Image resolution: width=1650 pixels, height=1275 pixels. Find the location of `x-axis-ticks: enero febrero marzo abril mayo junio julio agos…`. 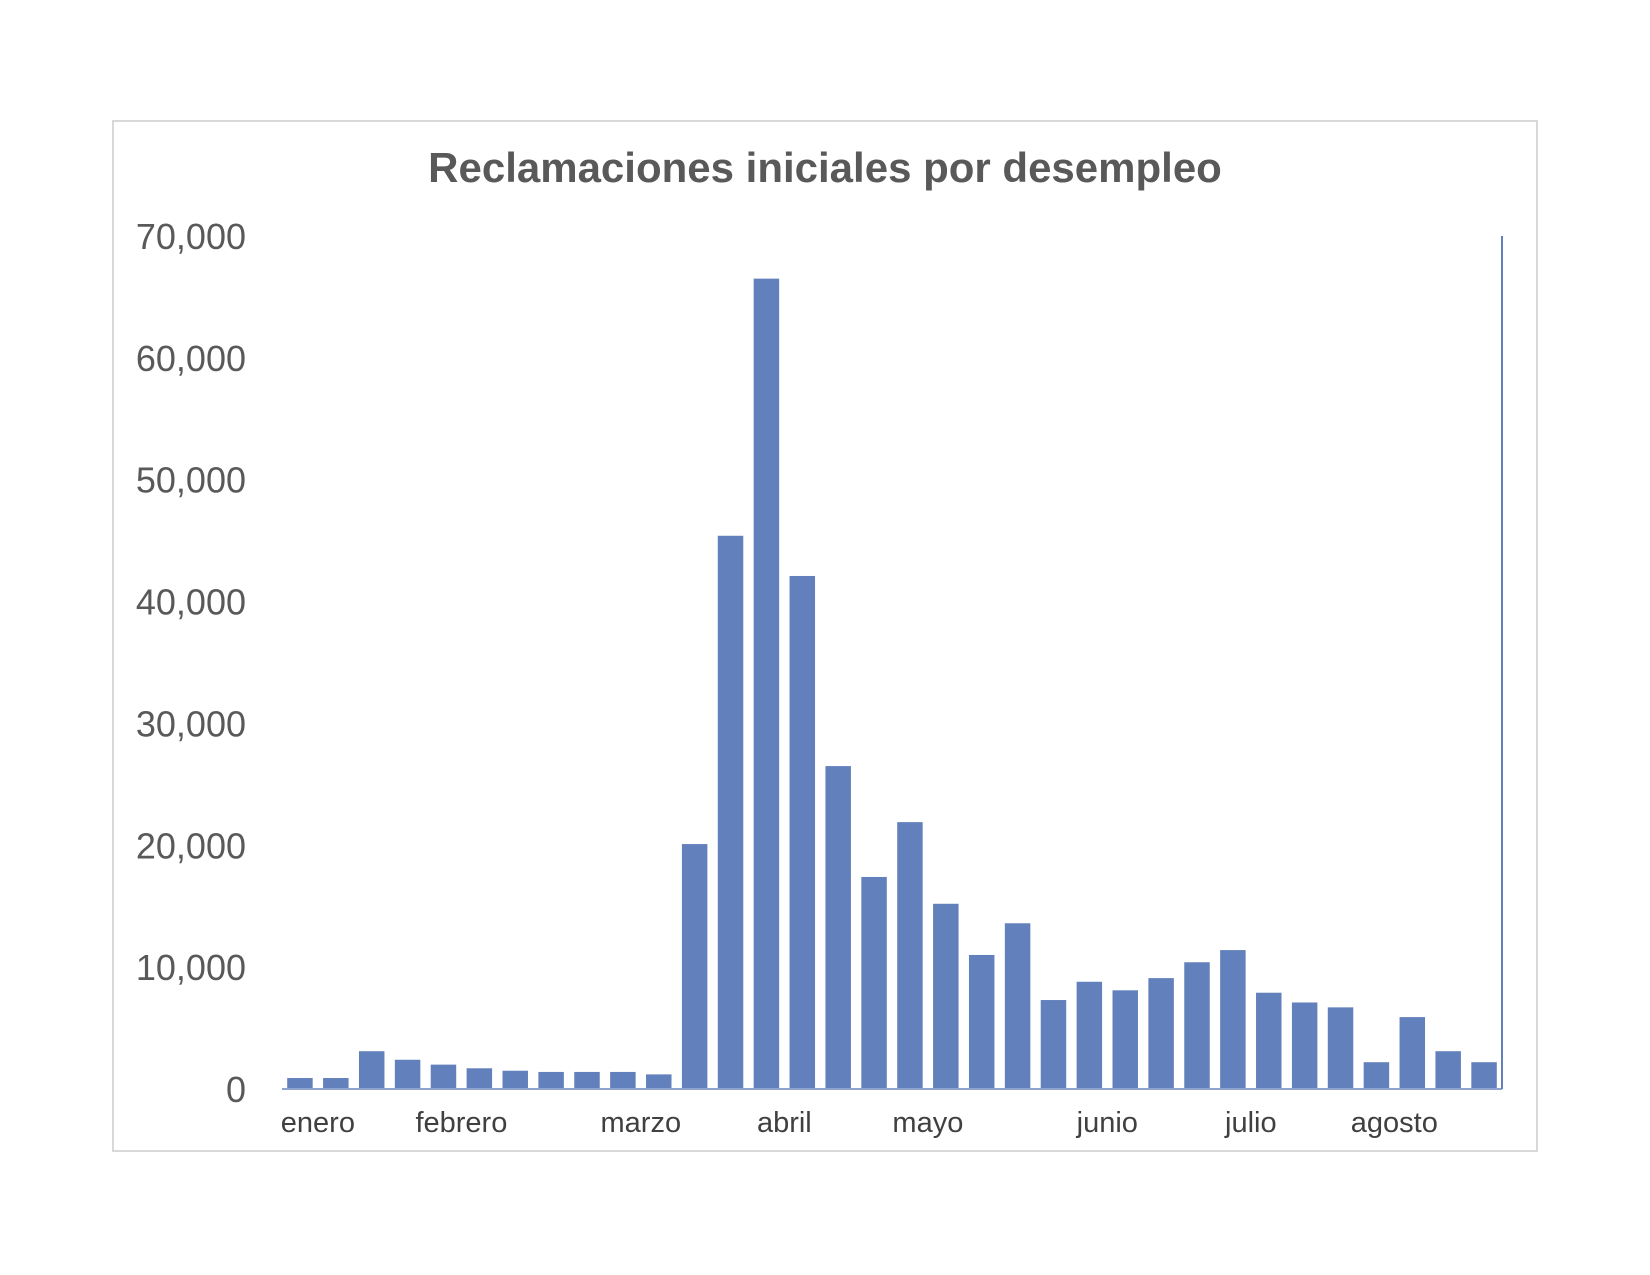

x-axis-ticks: enero febrero marzo abril mayo junio julio agos… is located at coordinates (859, 1123).